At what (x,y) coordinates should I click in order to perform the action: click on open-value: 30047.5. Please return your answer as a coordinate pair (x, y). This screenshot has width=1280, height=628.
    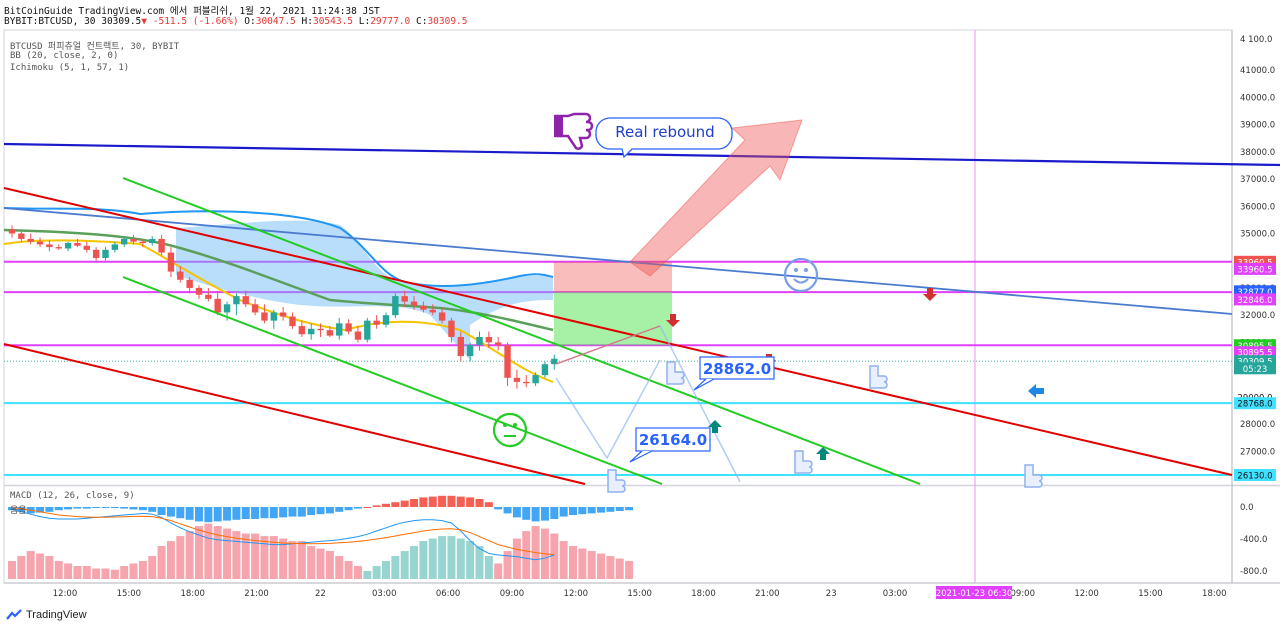
    Looking at the image, I should click on (275, 21).